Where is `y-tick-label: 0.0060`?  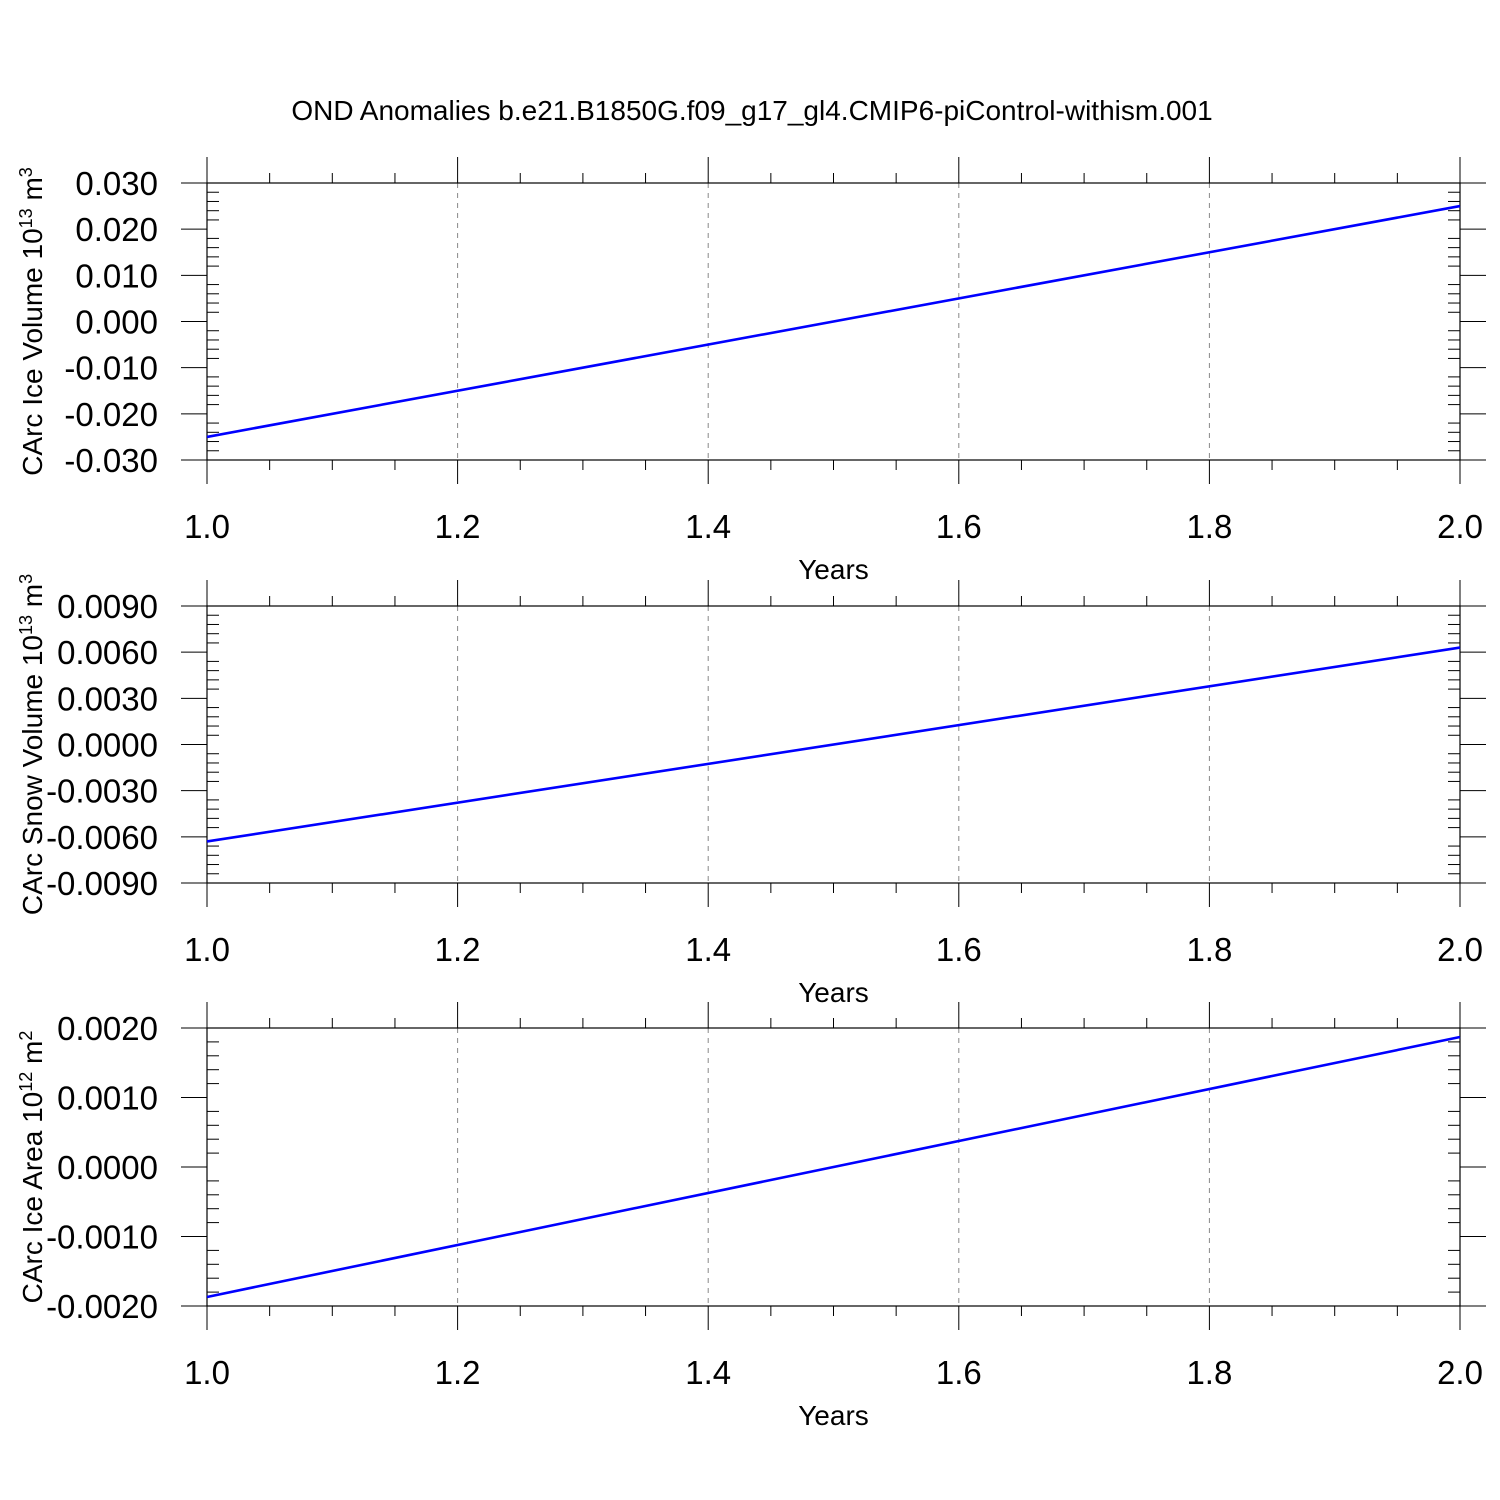
y-tick-label: 0.0060 is located at coordinates (107, 652).